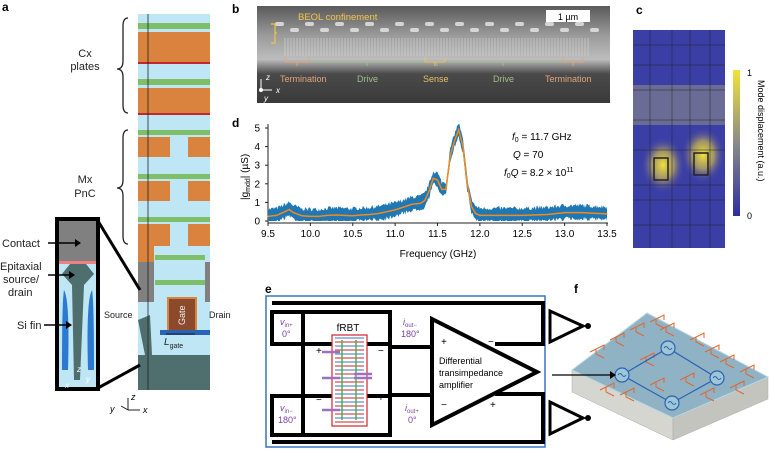 This screenshot has height=449, width=770. What do you see at coordinates (749, 73) in the screenshot?
I see `colorbar-max: 1` at bounding box center [749, 73].